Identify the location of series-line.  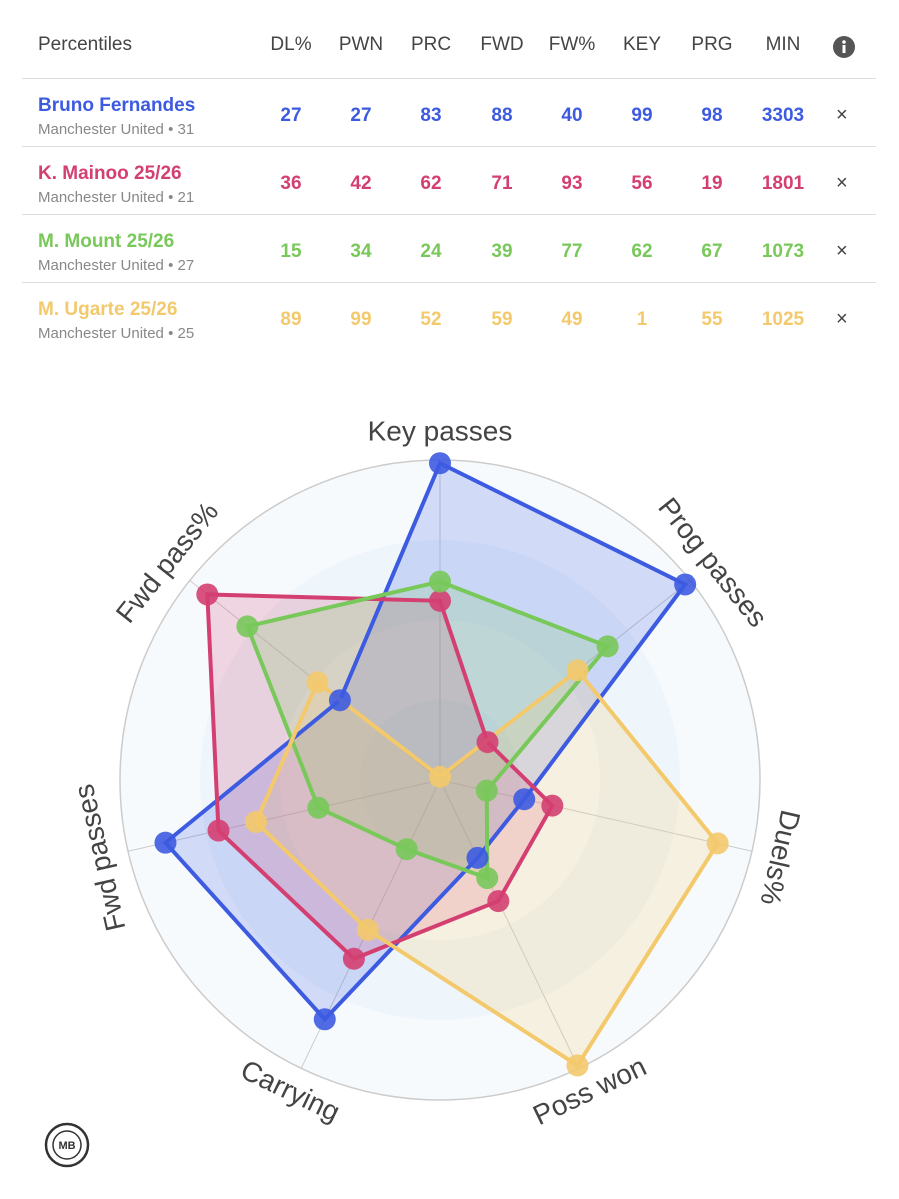
(380, 777).